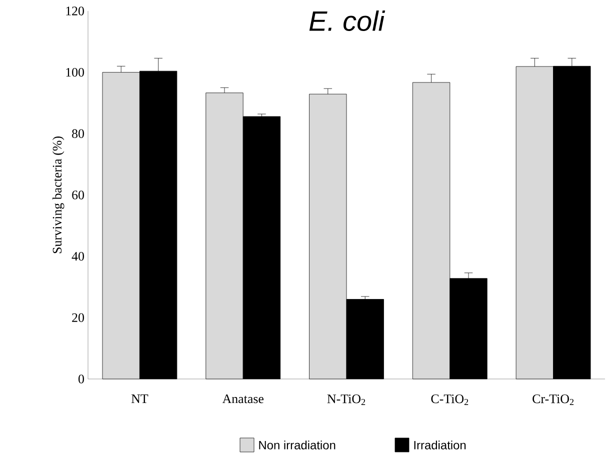  What do you see at coordinates (75, 72) in the screenshot?
I see `y-tick-label: 100` at bounding box center [75, 72].